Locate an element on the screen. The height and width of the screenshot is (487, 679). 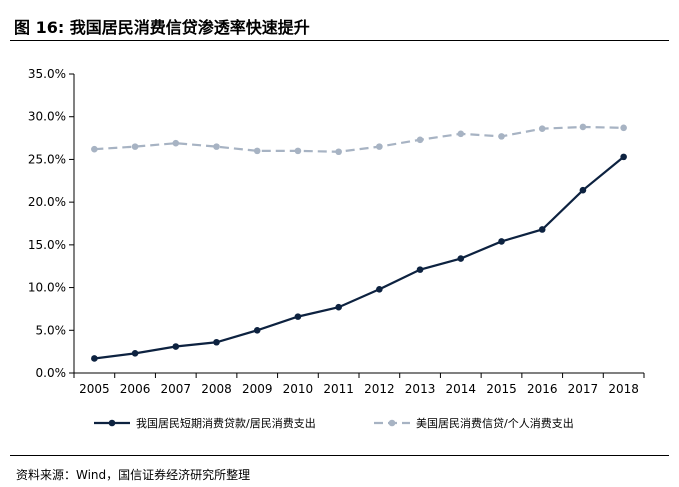
x-tick-label: 2006 is located at coordinates (135, 389).